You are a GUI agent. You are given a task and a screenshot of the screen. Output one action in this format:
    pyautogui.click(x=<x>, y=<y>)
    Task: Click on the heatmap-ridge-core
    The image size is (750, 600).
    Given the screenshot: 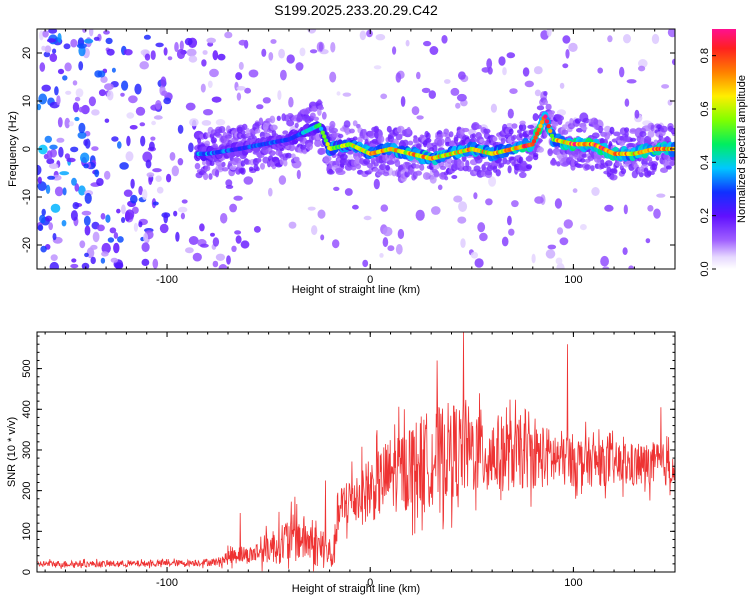 What is the action you would take?
    pyautogui.click(x=547, y=121)
    